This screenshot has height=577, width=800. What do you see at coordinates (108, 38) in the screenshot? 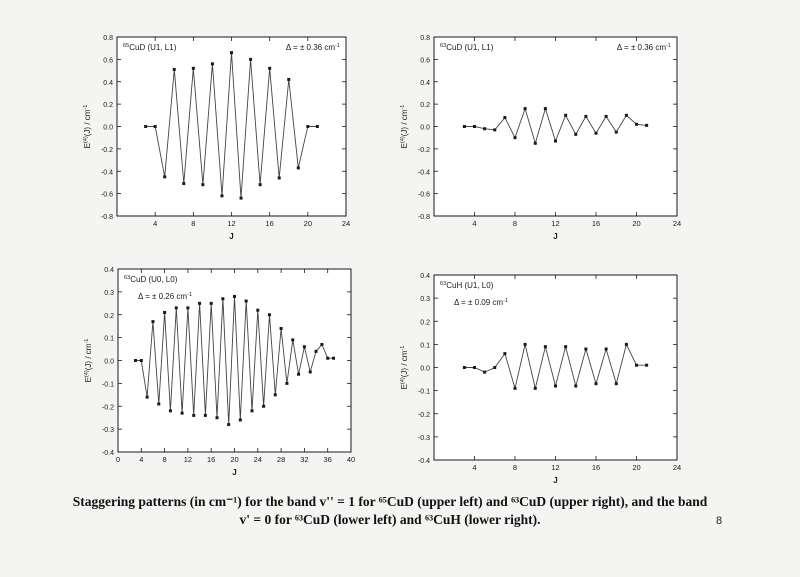
I see `y-tick-label: 0.8` at bounding box center [108, 38].